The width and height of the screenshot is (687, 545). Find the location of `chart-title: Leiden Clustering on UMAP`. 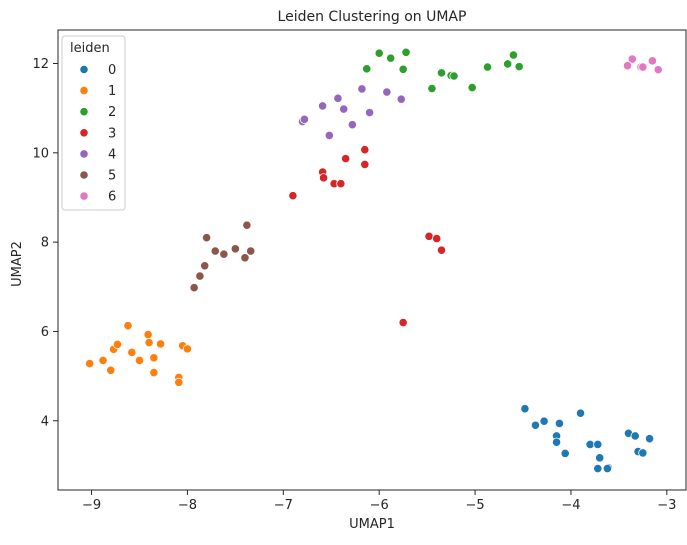

chart-title: Leiden Clustering on UMAP is located at coordinates (372, 17).